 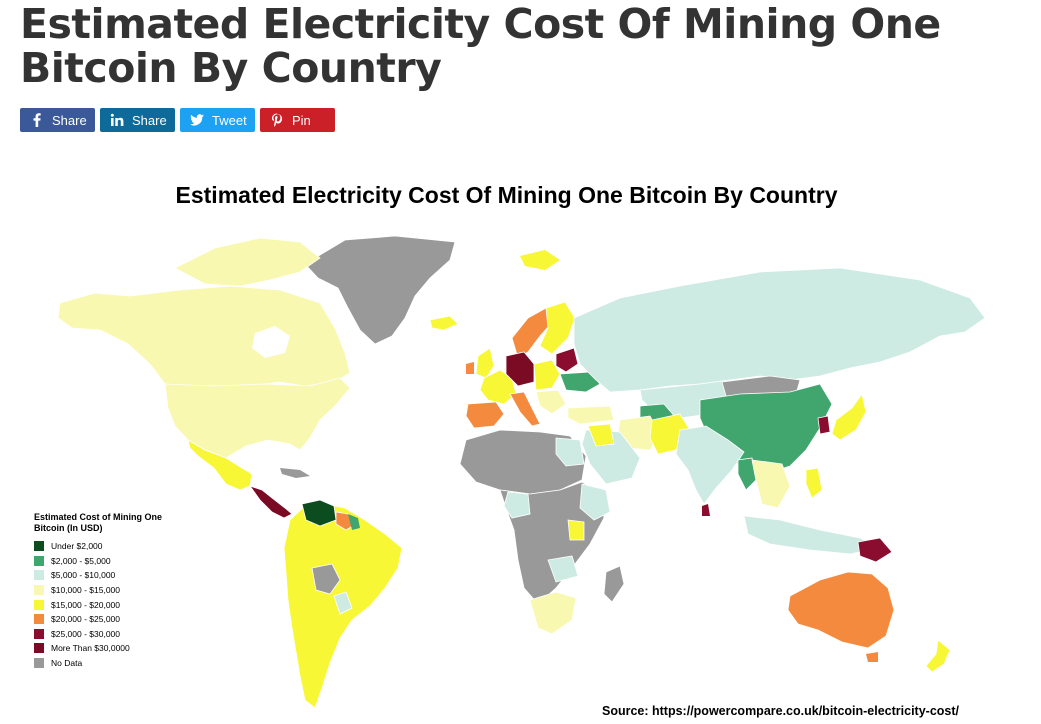 I want to click on legend-item: $2,000 - $5,000, so click(x=114, y=561).